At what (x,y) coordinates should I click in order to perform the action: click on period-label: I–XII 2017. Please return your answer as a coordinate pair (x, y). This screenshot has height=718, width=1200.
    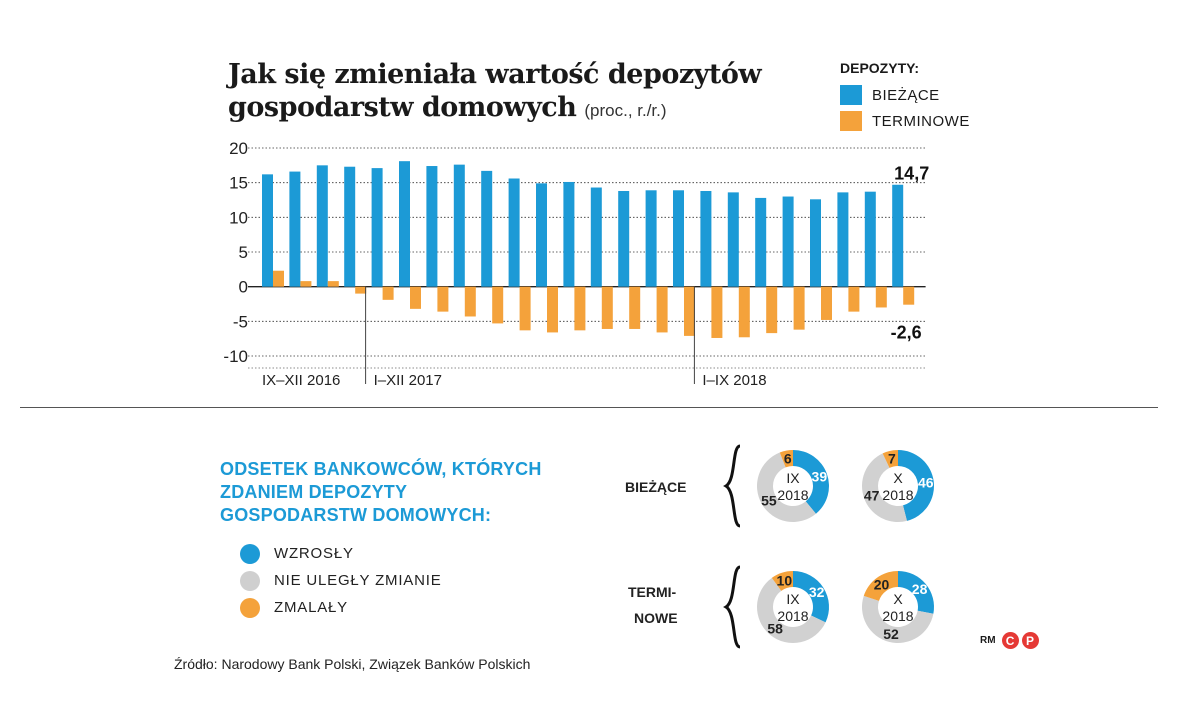
    Looking at the image, I should click on (408, 380).